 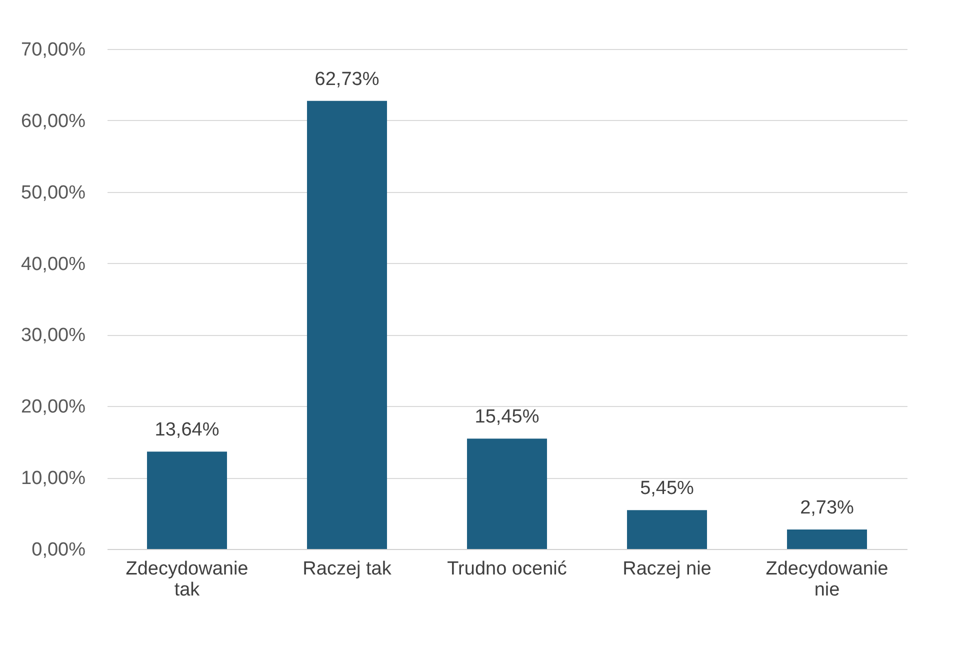 I want to click on x-tick-label: Raczej tak, so click(x=347, y=569).